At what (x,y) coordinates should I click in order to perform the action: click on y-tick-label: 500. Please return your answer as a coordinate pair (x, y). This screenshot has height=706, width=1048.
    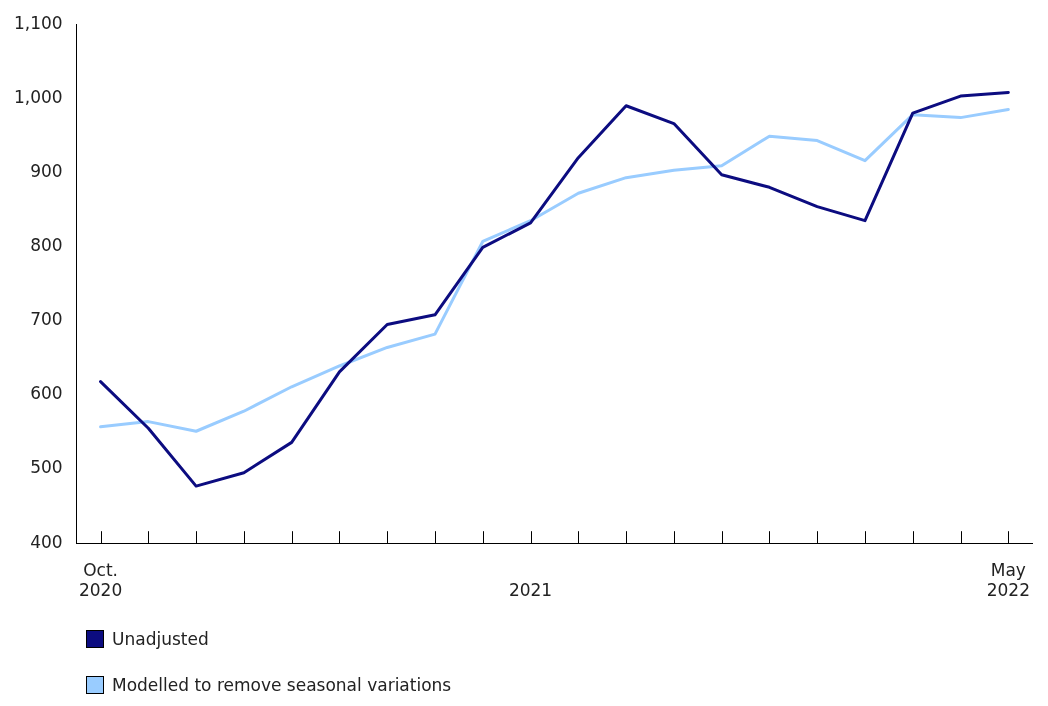
    Looking at the image, I should click on (46, 467).